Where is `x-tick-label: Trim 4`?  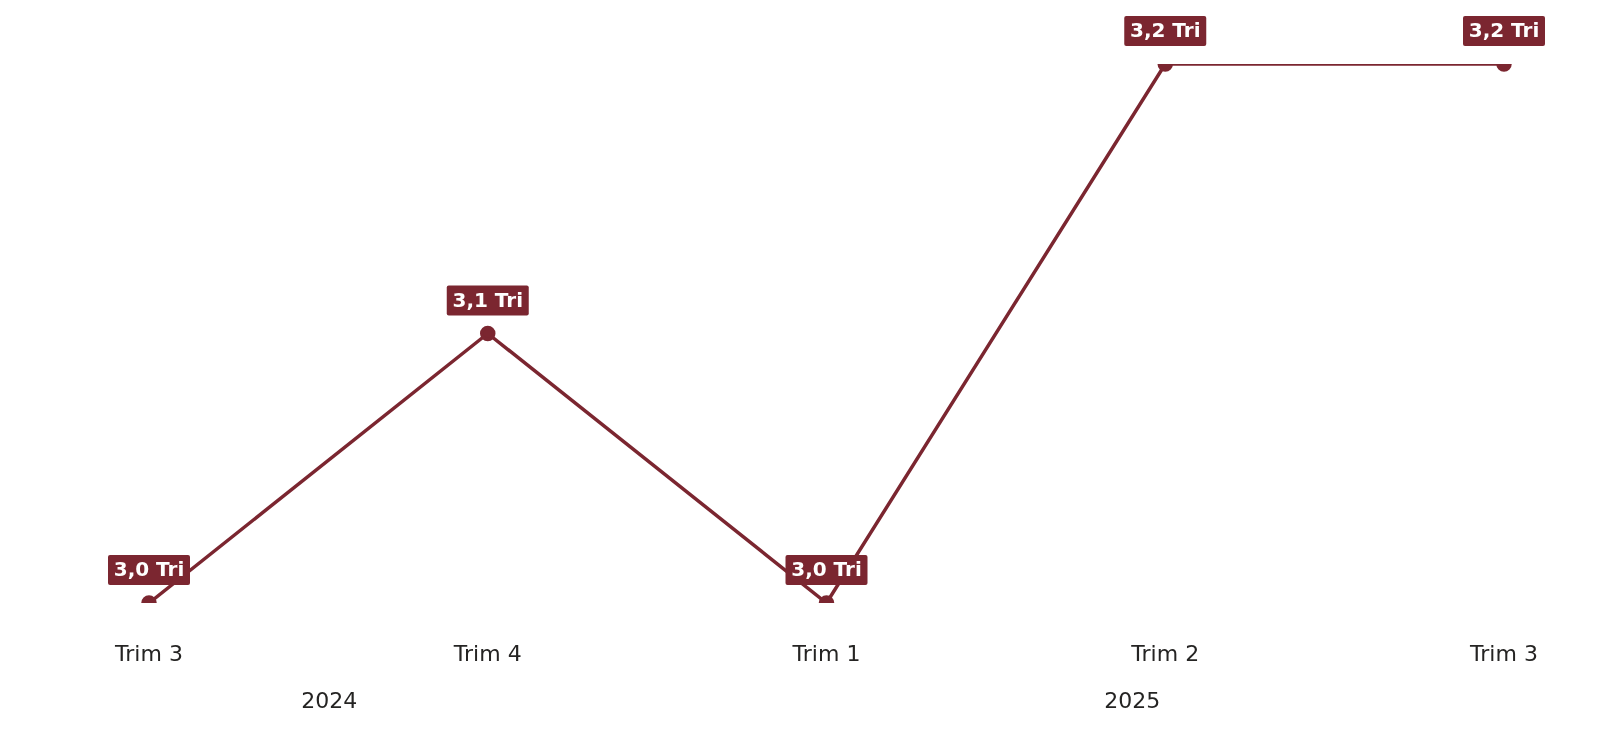 x-tick-label: Trim 4 is located at coordinates (487, 653).